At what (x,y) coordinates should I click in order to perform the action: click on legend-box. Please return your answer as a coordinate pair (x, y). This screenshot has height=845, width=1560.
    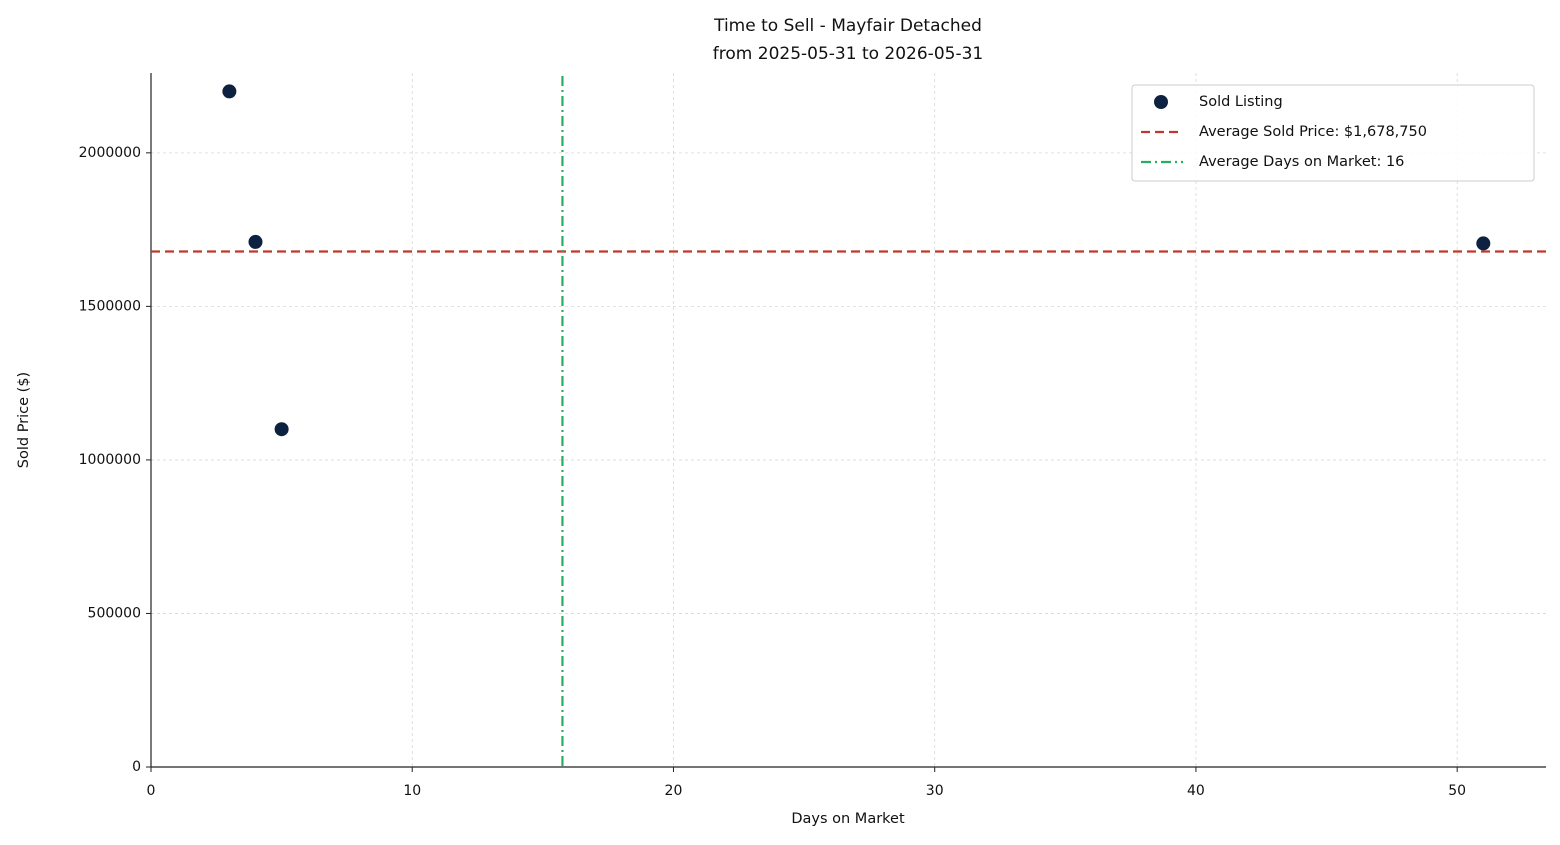
    Looking at the image, I should click on (1333, 133).